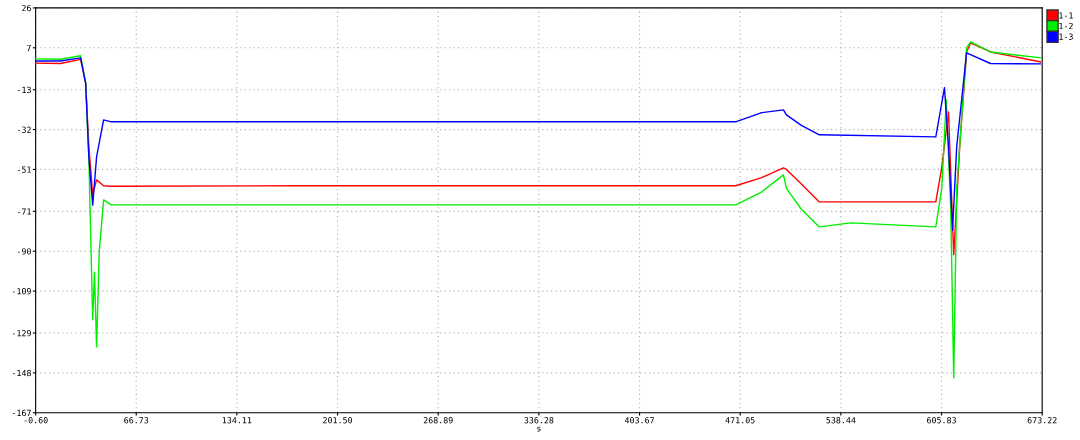 The height and width of the screenshot is (440, 1080). What do you see at coordinates (438, 420) in the screenshot?
I see `x-tick-label: 268.89` at bounding box center [438, 420].